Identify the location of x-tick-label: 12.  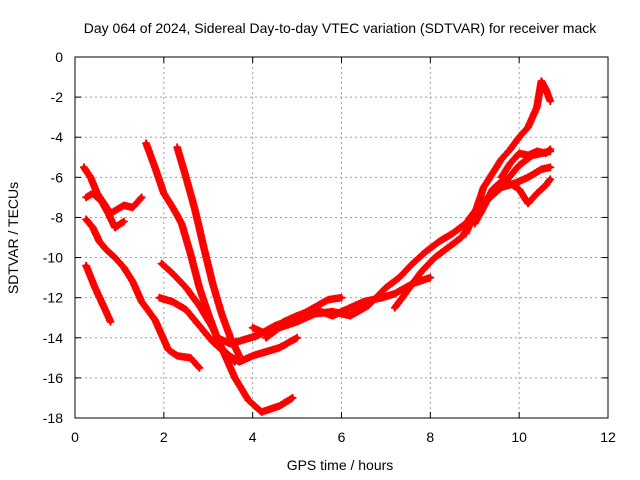
(608, 437).